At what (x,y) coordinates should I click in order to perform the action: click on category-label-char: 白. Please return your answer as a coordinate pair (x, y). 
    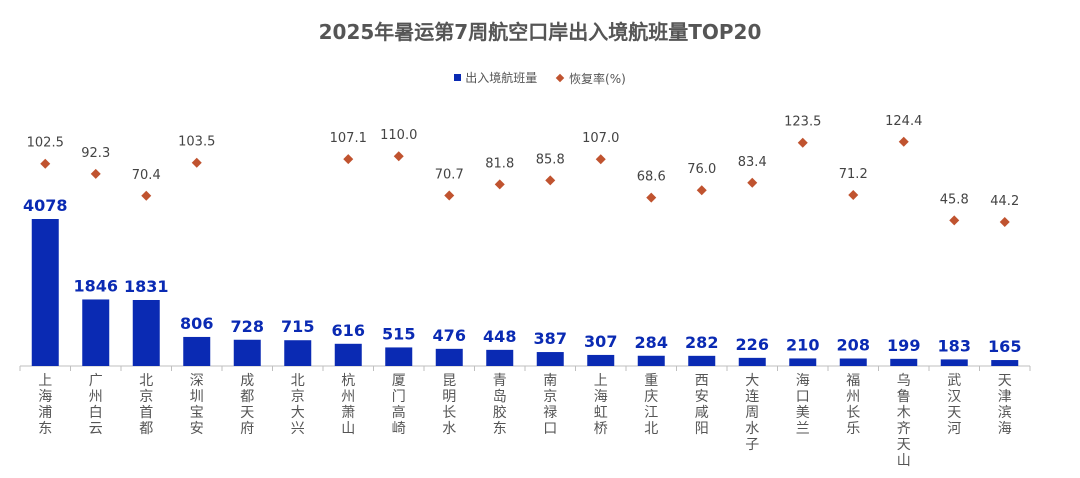
    Looking at the image, I should click on (96, 413).